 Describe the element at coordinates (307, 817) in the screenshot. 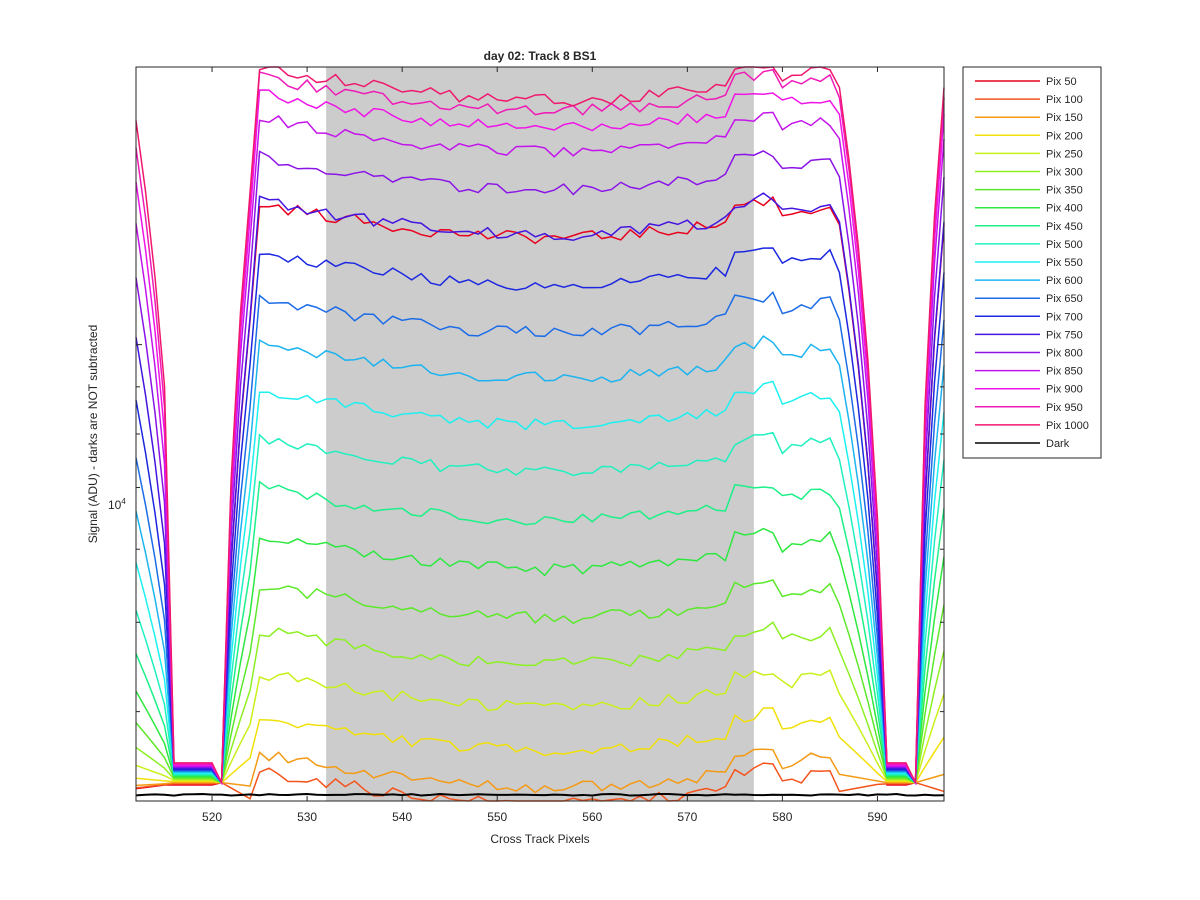

I see `x-tick-label: 530` at that location.